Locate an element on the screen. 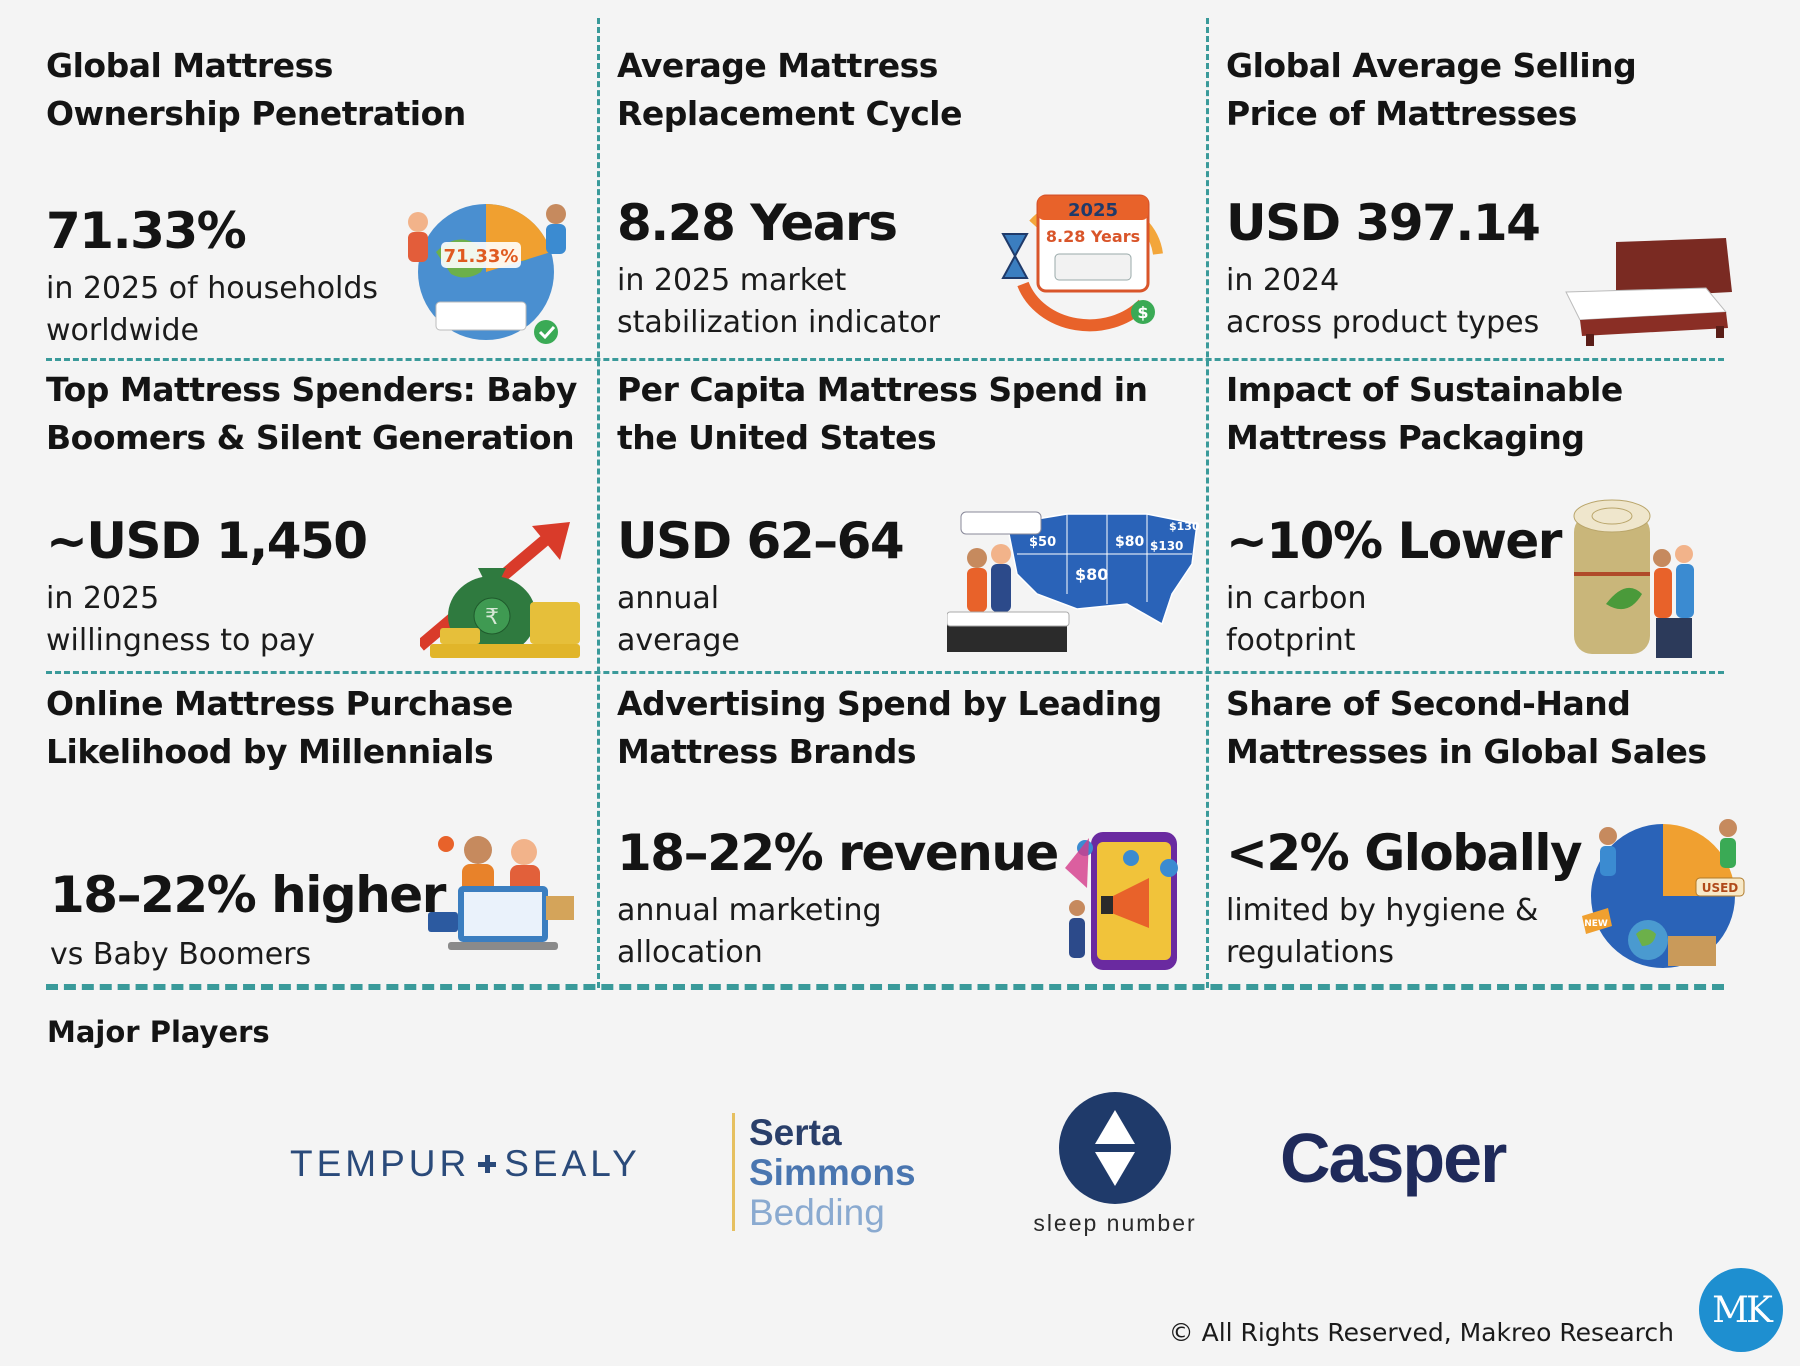 The image size is (1800, 1366). sleep-number-text: sleep number is located at coordinates (1115, 1223).